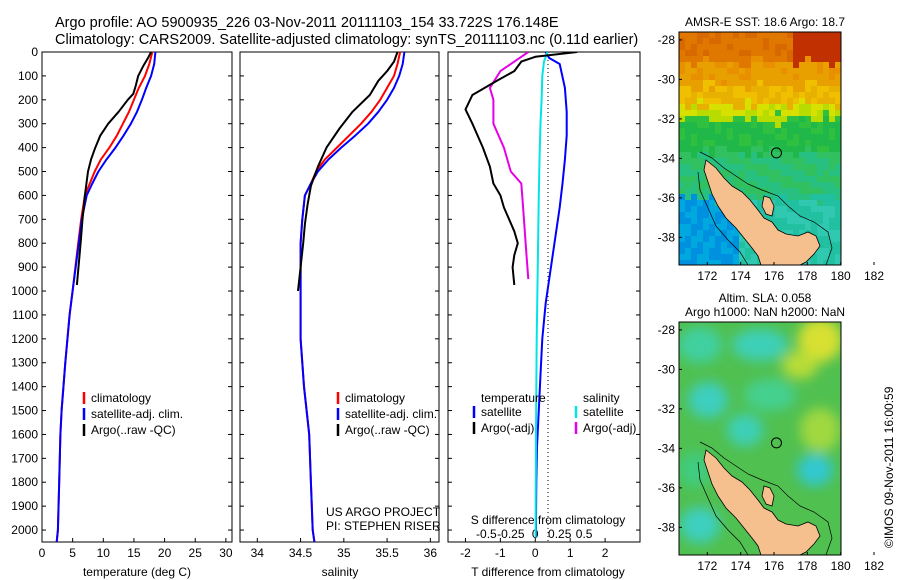  What do you see at coordinates (548, 520) in the screenshot?
I see `difference-xlabel2: S difference from climatology` at bounding box center [548, 520].